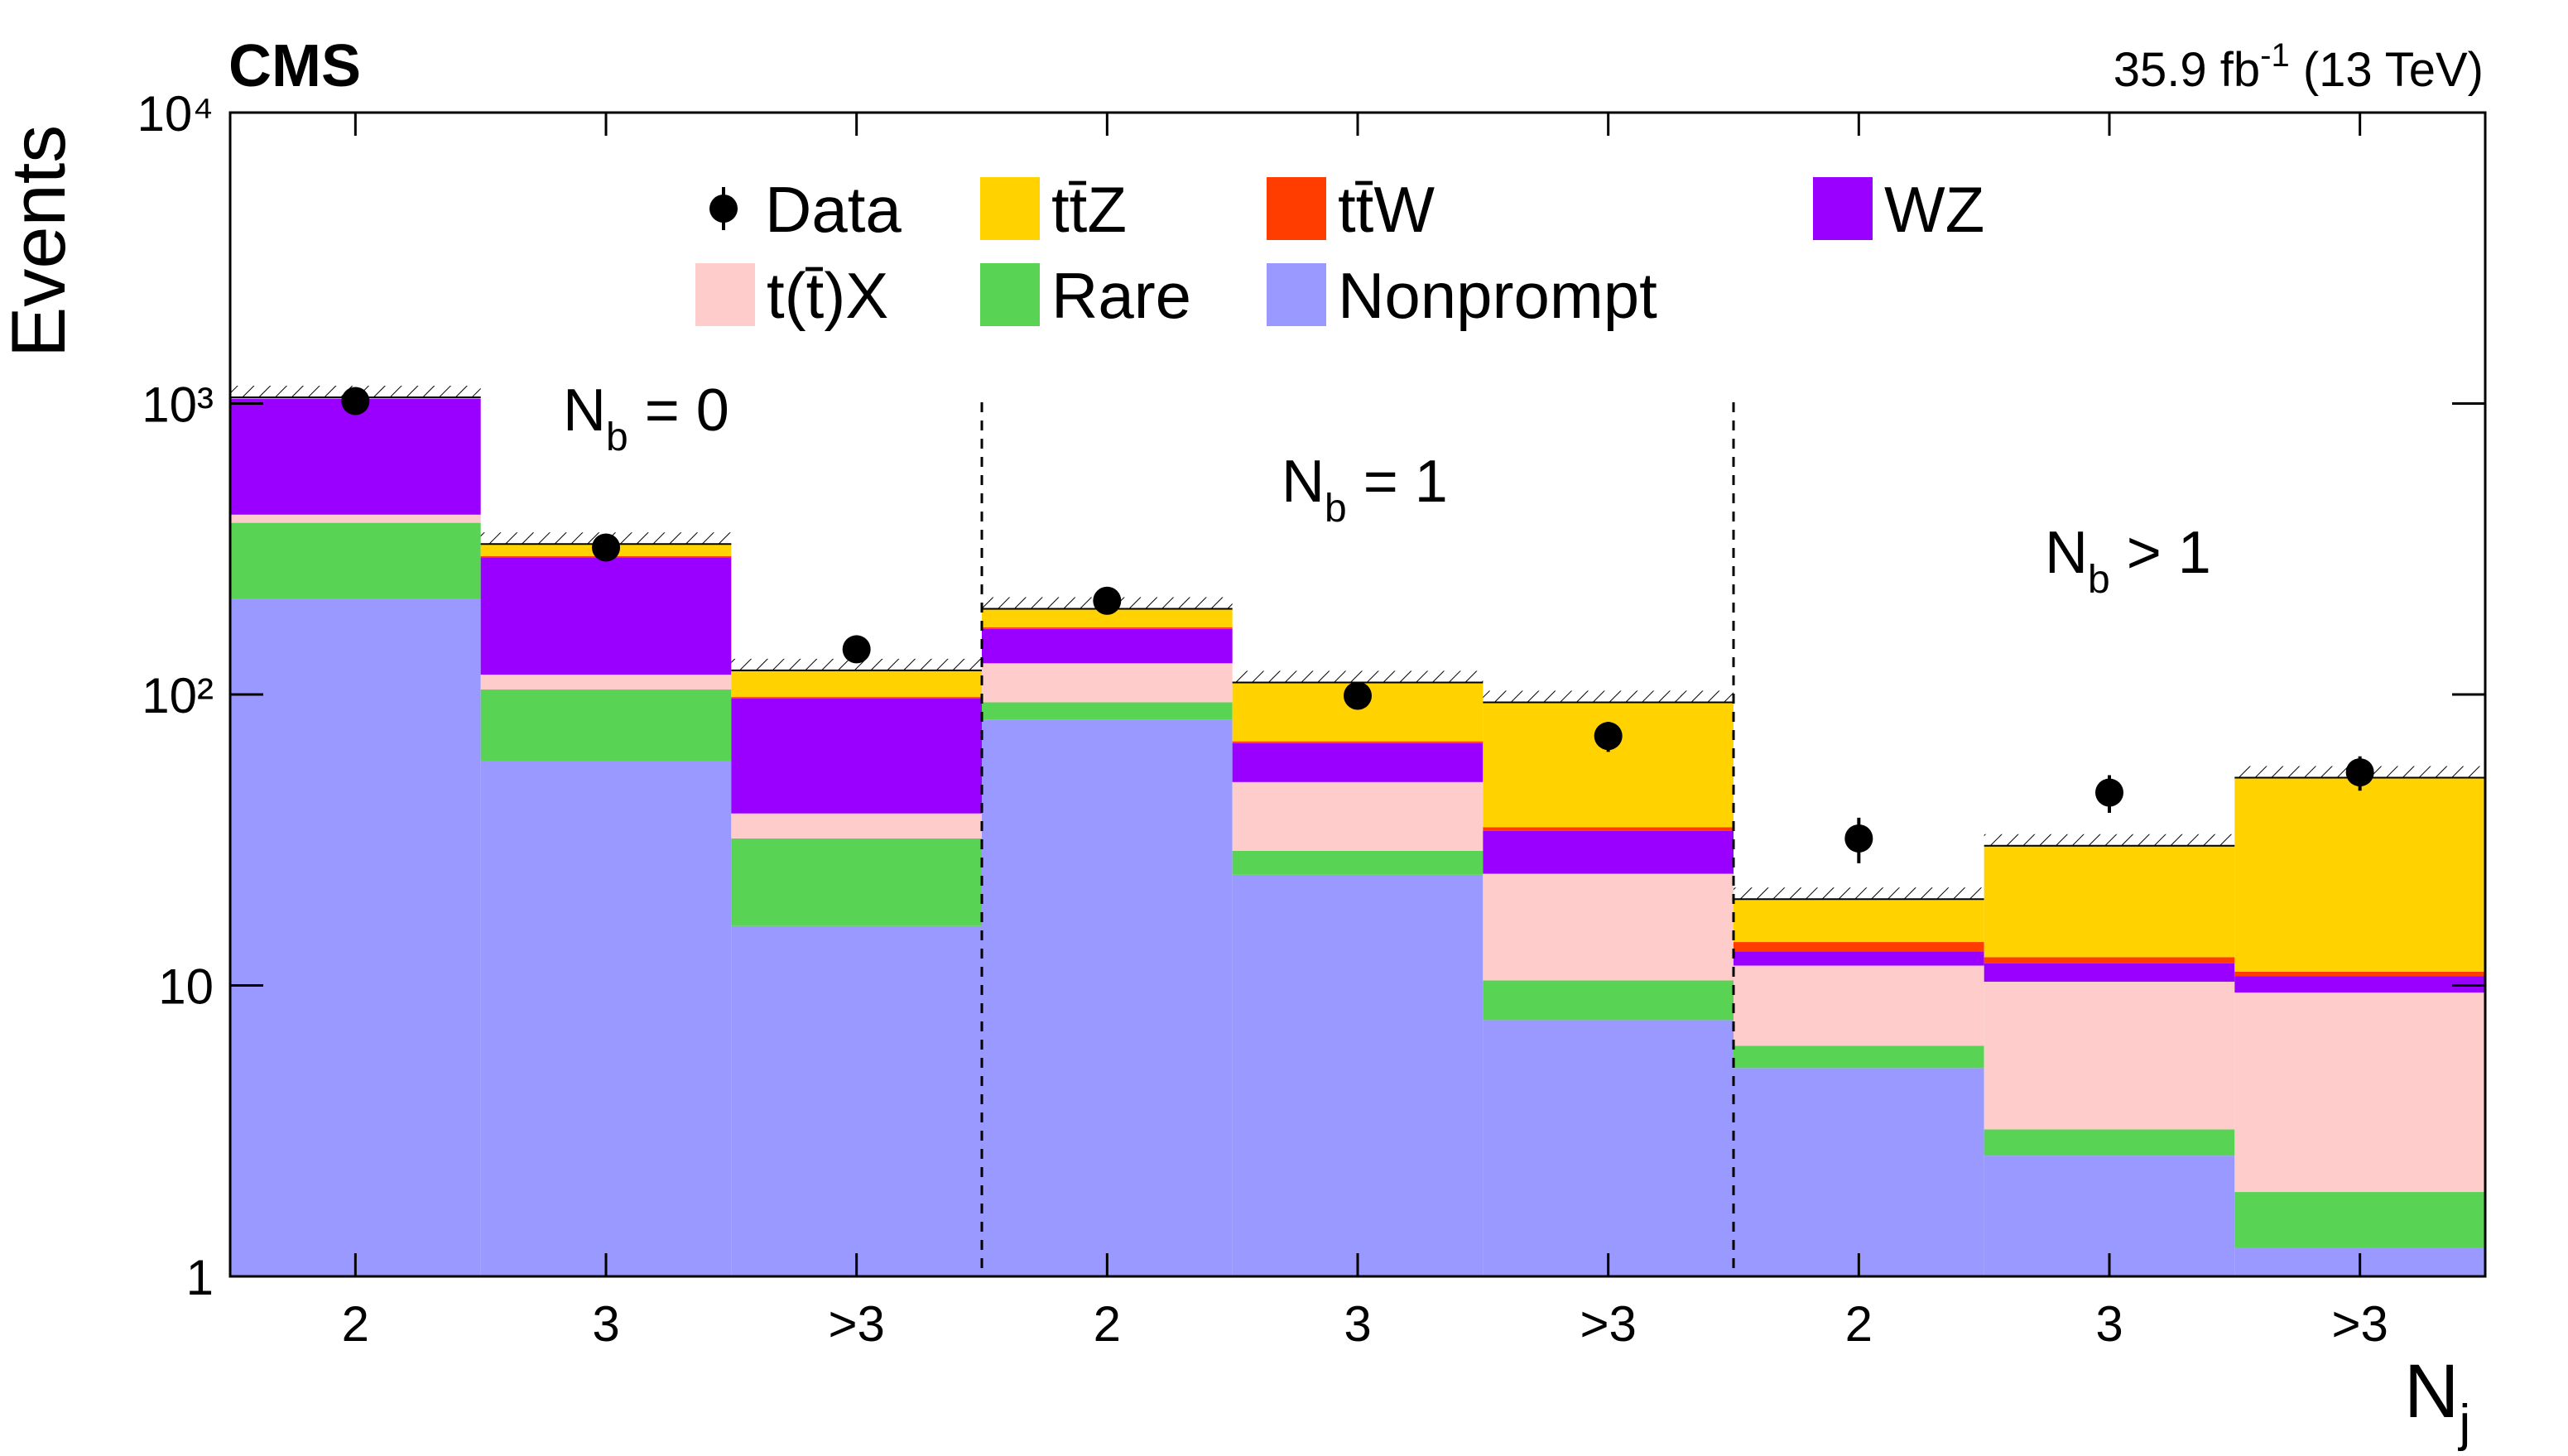 The height and width of the screenshot is (1456, 2568). Describe the element at coordinates (678, 410) in the screenshot. I see `group-label-rest: = 0` at that location.